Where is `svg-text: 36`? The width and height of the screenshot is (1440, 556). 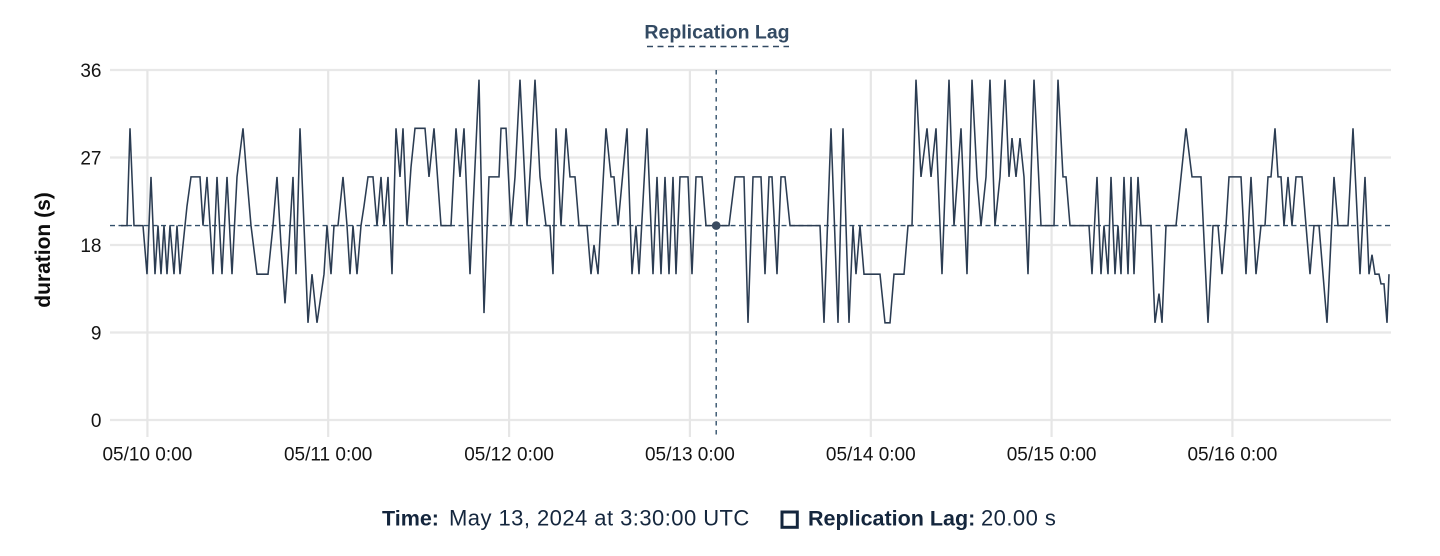
svg-text: 36 is located at coordinates (90, 71).